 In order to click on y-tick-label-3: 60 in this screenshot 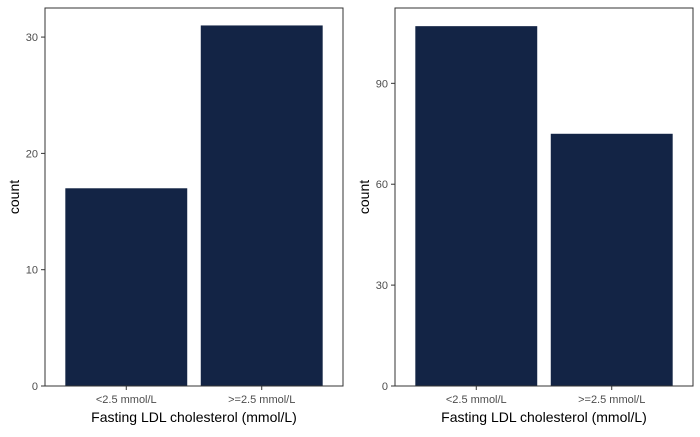, I will do `click(382, 185)`.